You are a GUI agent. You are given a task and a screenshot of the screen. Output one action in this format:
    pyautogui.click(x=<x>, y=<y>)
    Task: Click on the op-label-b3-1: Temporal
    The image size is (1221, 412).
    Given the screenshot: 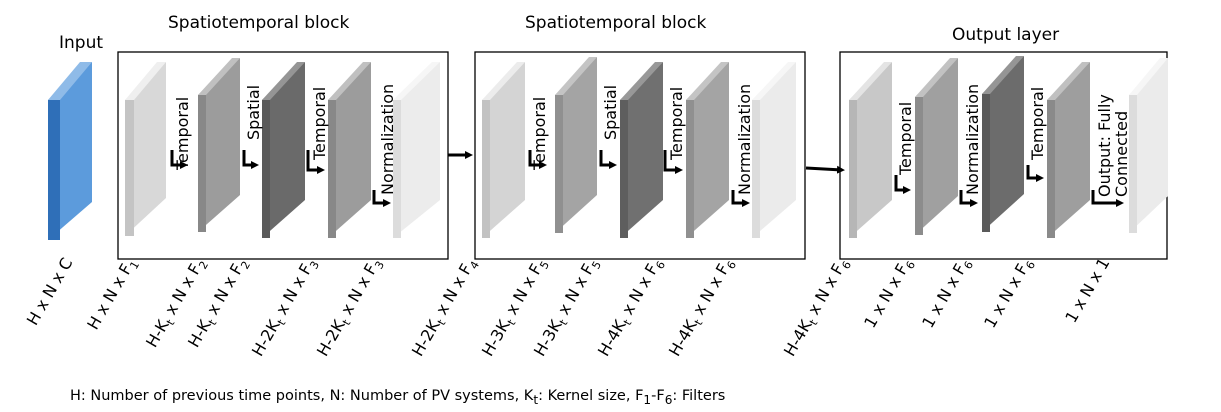 What is the action you would take?
    pyautogui.click(x=905, y=139)
    